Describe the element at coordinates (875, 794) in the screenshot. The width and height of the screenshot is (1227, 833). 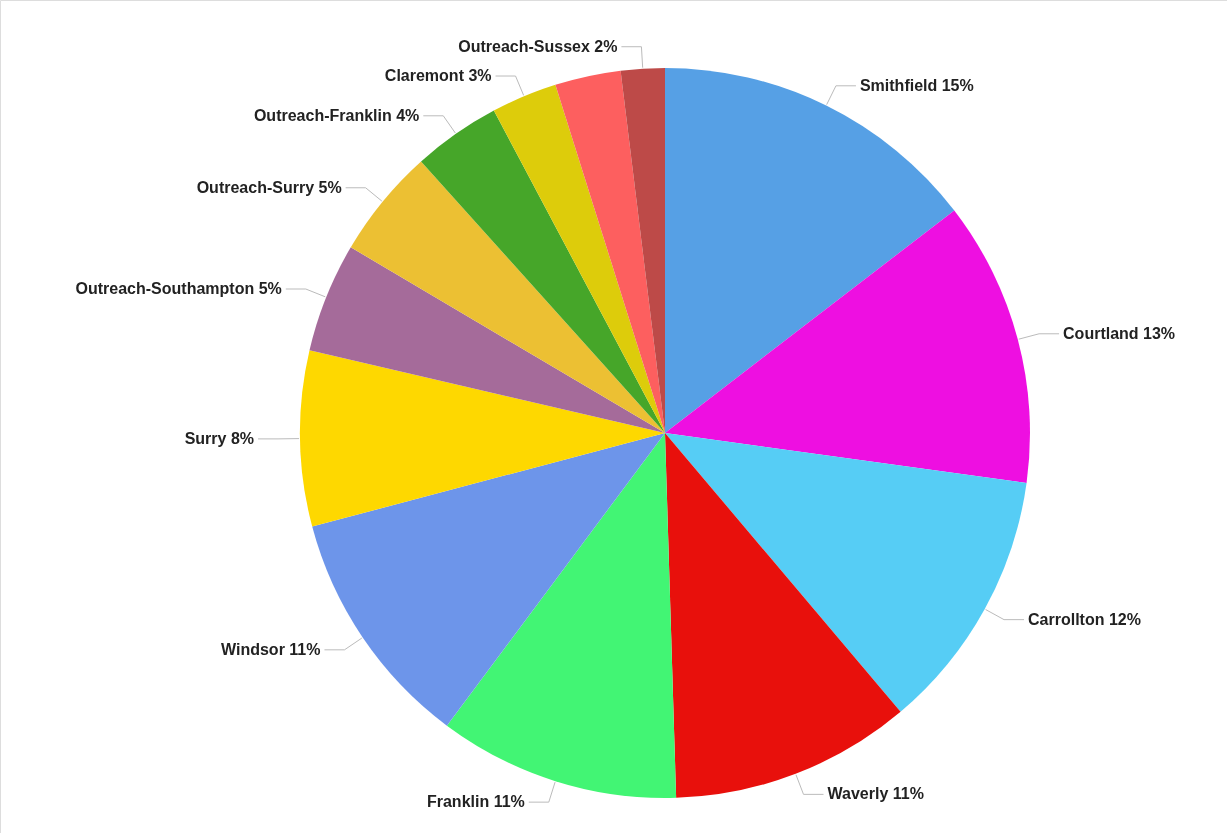
I see `slice-label: Waverly 11%` at that location.